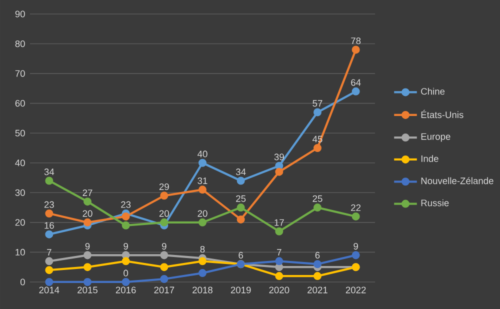 This screenshot has height=309, width=500. What do you see at coordinates (203, 154) in the screenshot?
I see `data-label: 40` at bounding box center [203, 154].